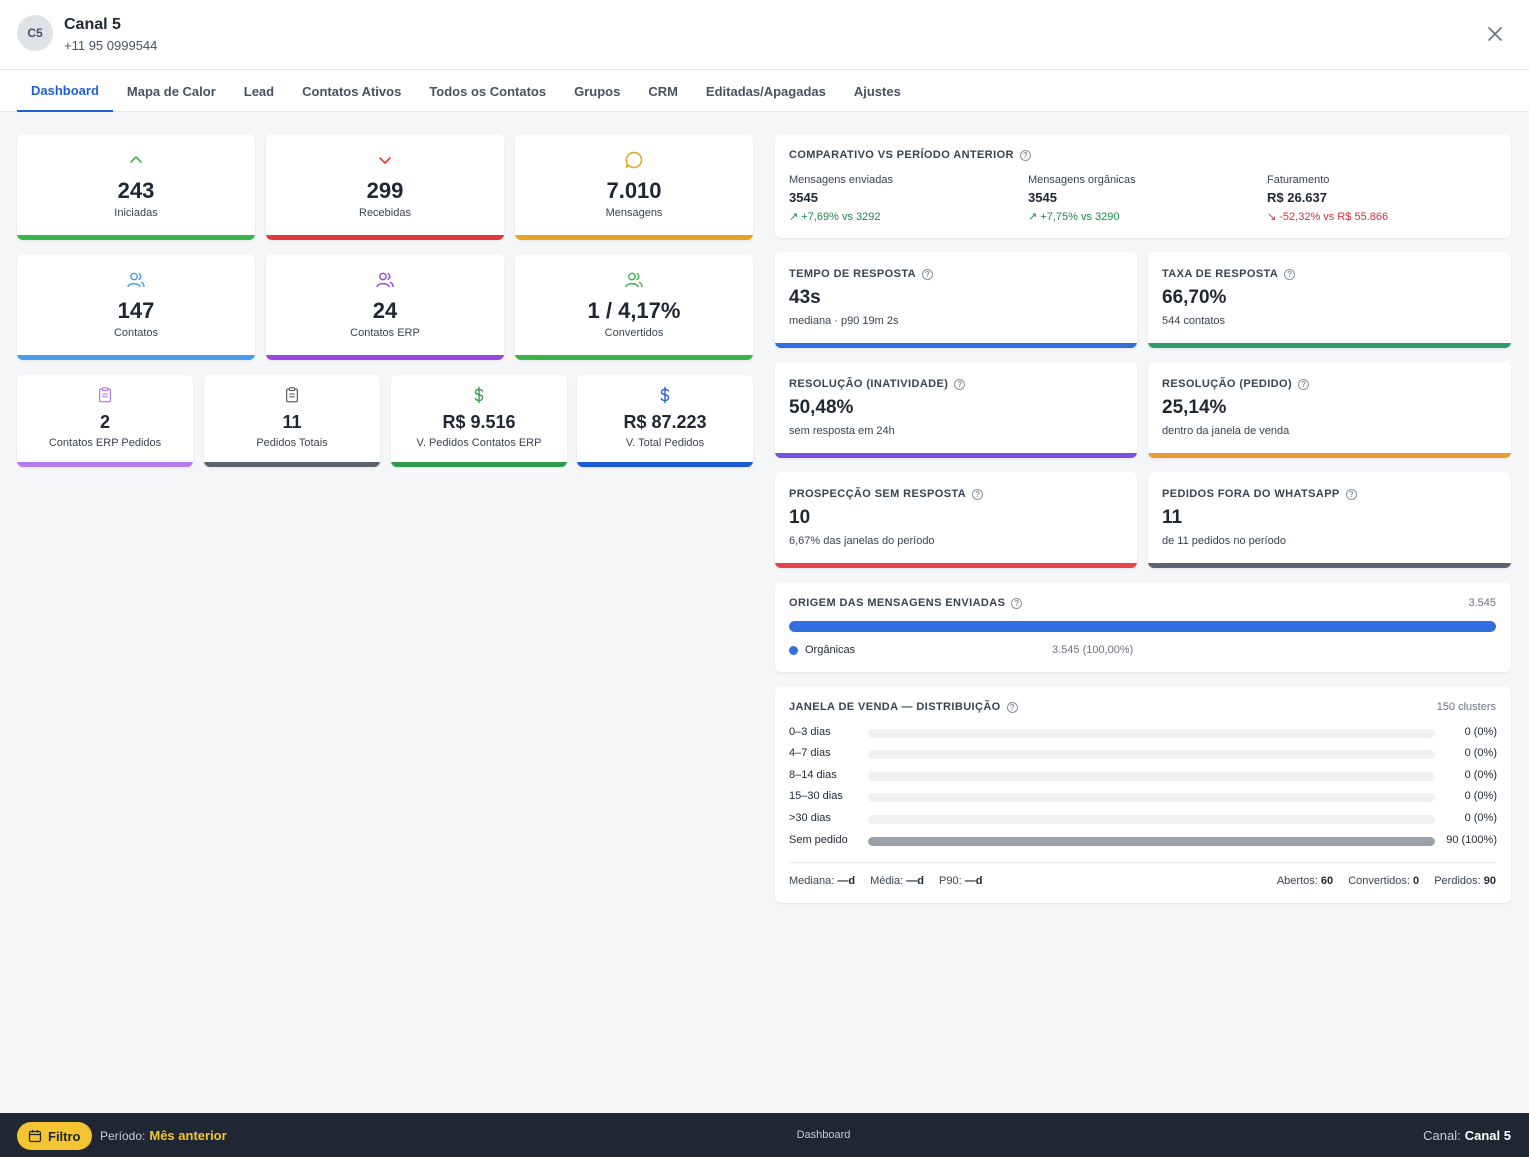  What do you see at coordinates (136, 280) in the screenshot?
I see `users-icon` at bounding box center [136, 280].